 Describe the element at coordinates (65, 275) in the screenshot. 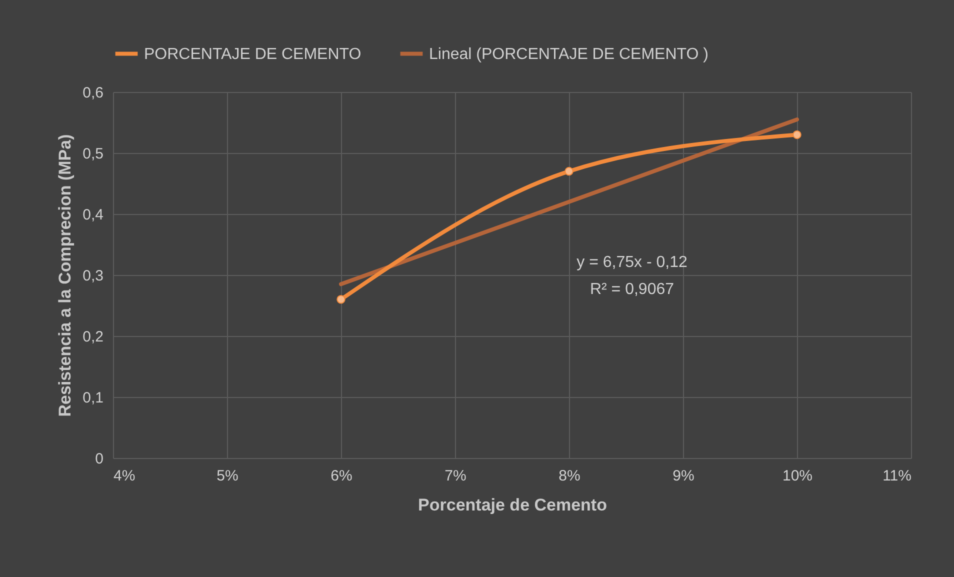

I see `y-axis-title: Resistencia a la Comprecion (MPa)` at that location.